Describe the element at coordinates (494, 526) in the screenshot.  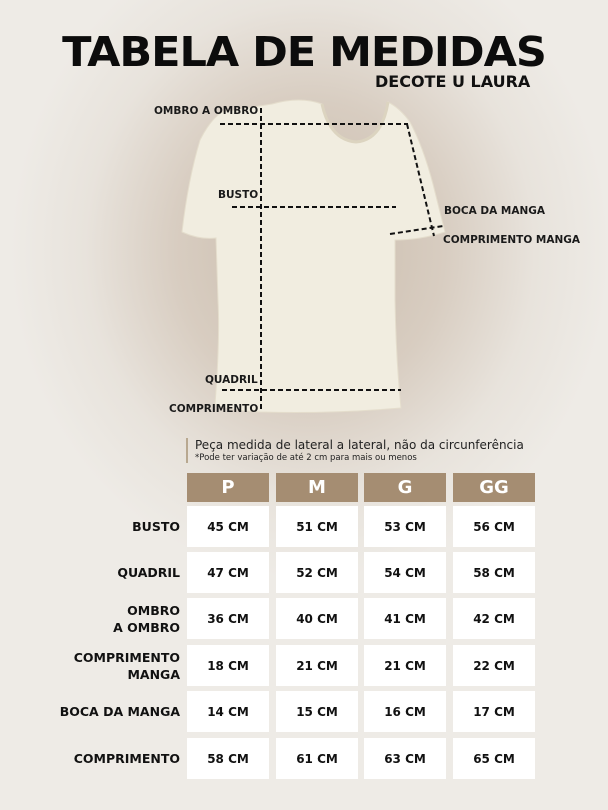
I see `table-cell: 56 CM` at that location.